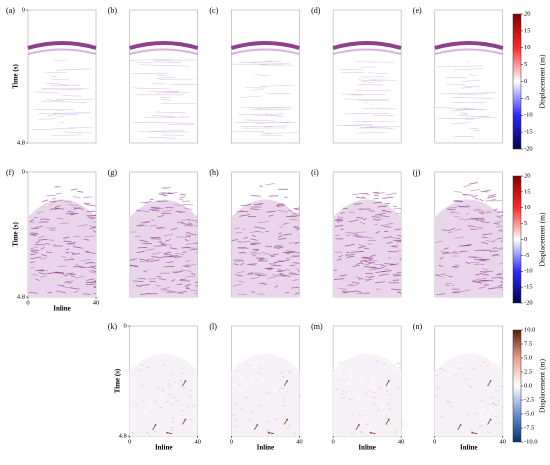 The image size is (550, 465). I want to click on panel-label: (k), so click(113, 326).